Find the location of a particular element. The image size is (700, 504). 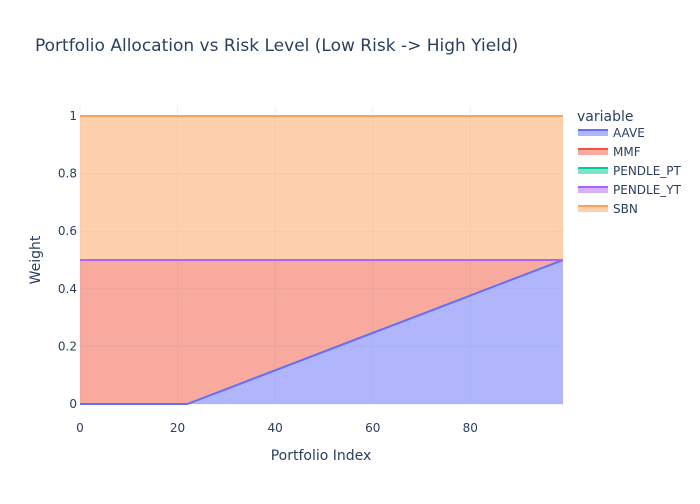

x-axis-label: Portfolio Index is located at coordinates (321, 456).